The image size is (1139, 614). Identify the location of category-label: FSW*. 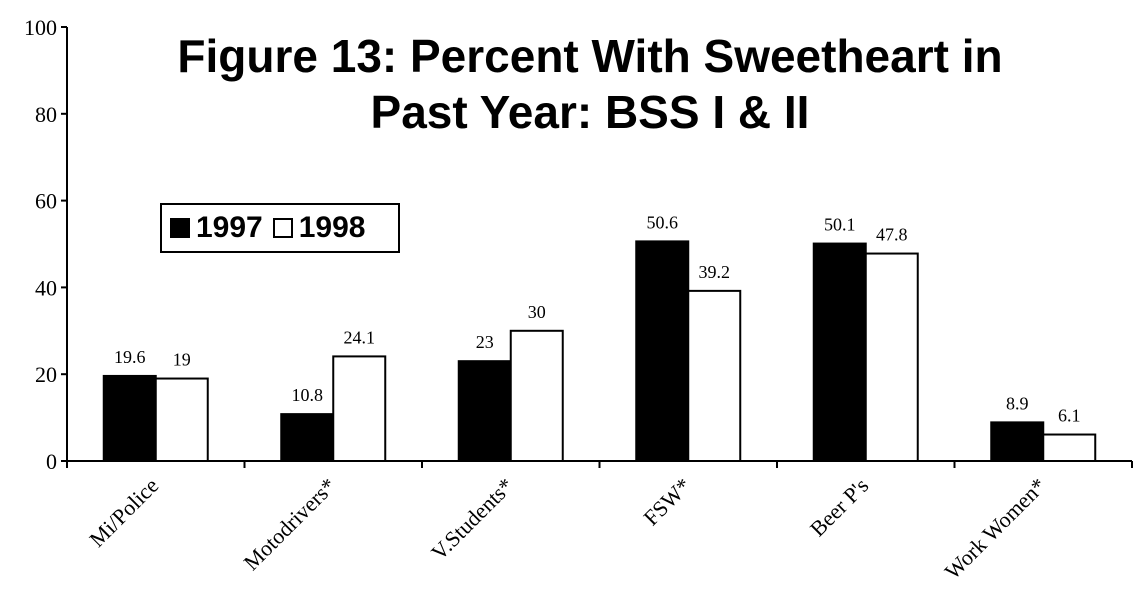
(666, 501).